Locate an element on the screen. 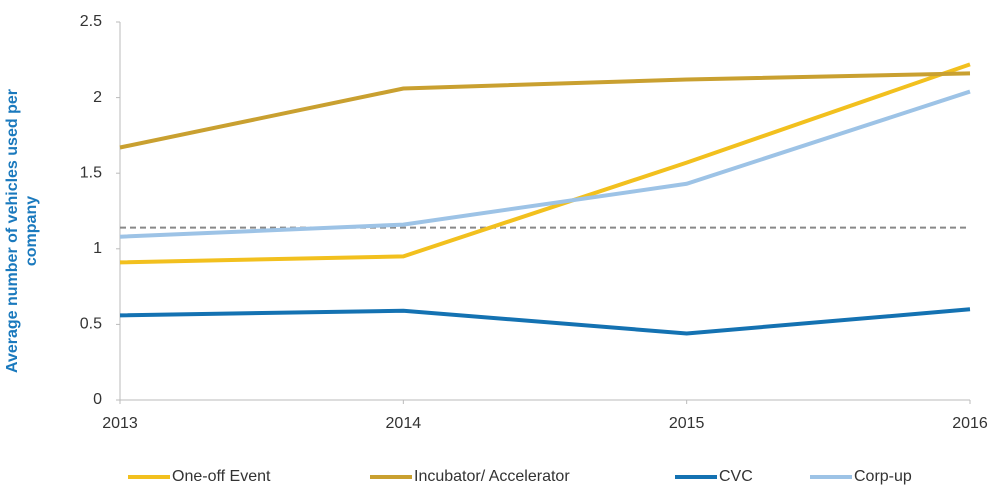 The width and height of the screenshot is (1007, 487). y-tick-label: 0.5 is located at coordinates (91, 324).